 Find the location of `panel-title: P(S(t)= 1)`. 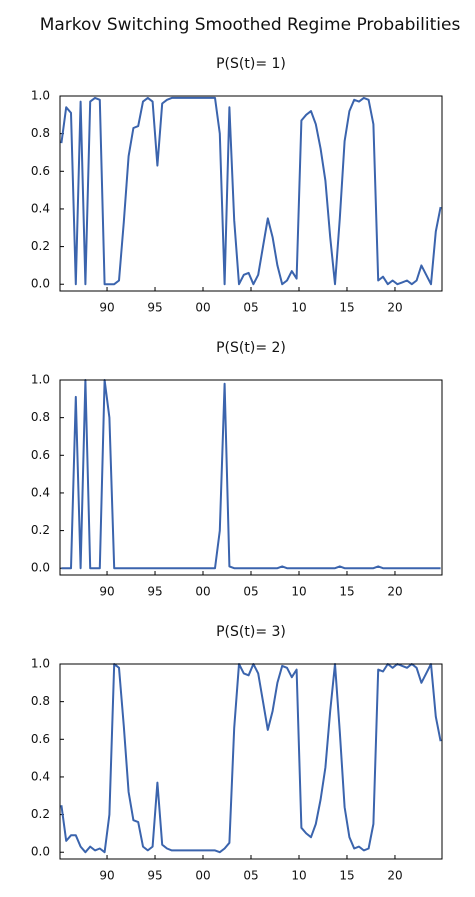

panel-title: P(S(t)= 1) is located at coordinates (251, 64).